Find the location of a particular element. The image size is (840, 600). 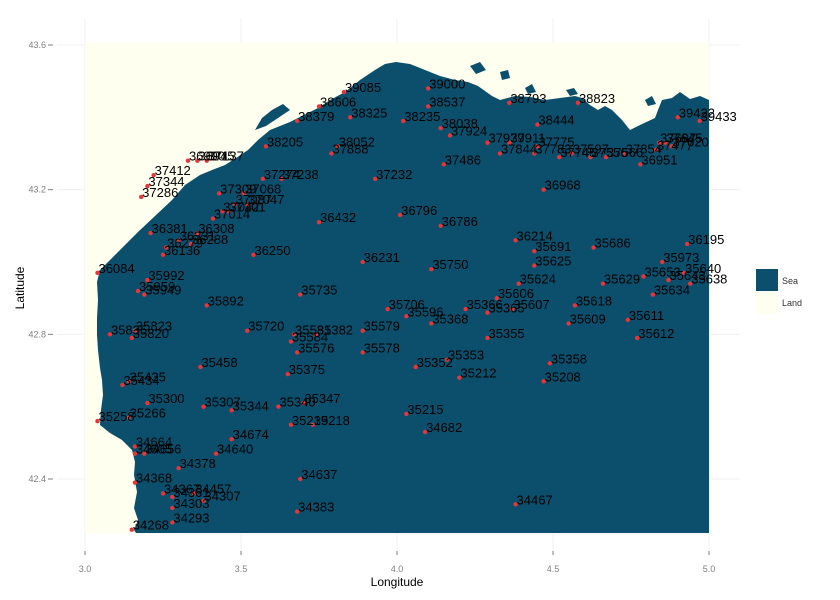

station-label: 39000 is located at coordinates (447, 83).